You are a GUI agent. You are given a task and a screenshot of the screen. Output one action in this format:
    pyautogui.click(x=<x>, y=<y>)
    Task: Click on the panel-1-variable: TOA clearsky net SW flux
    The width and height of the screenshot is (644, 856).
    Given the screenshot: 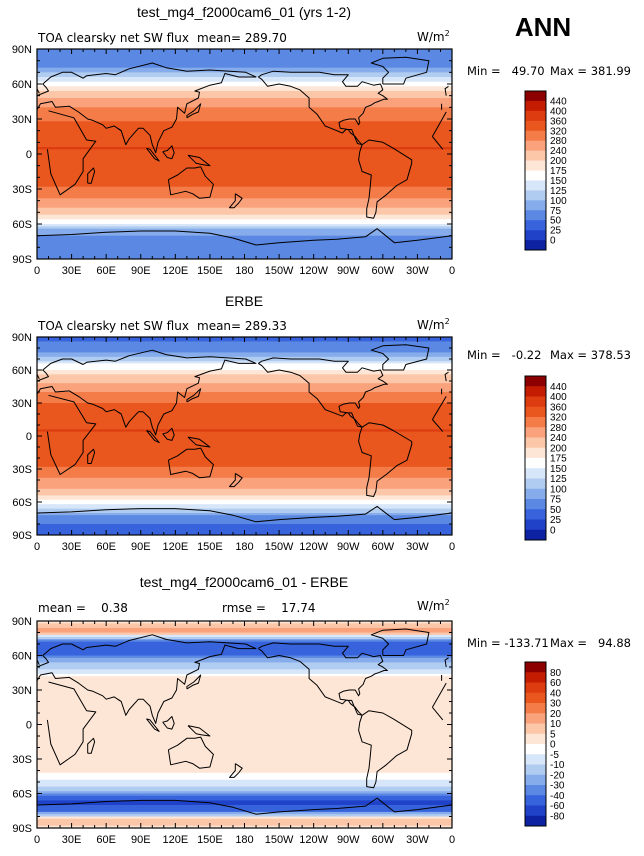 What is the action you would take?
    pyautogui.click(x=113, y=38)
    